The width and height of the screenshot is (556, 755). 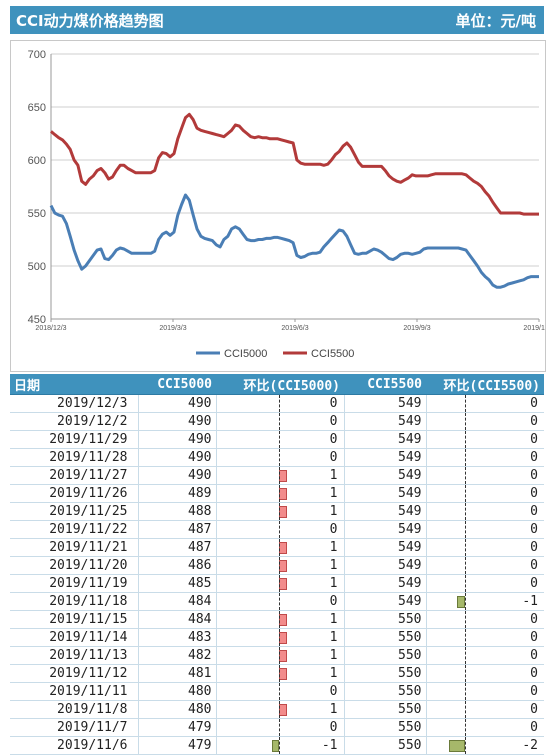 What do you see at coordinates (275, 746) in the screenshot?
I see `negative-change-bar` at bounding box center [275, 746].